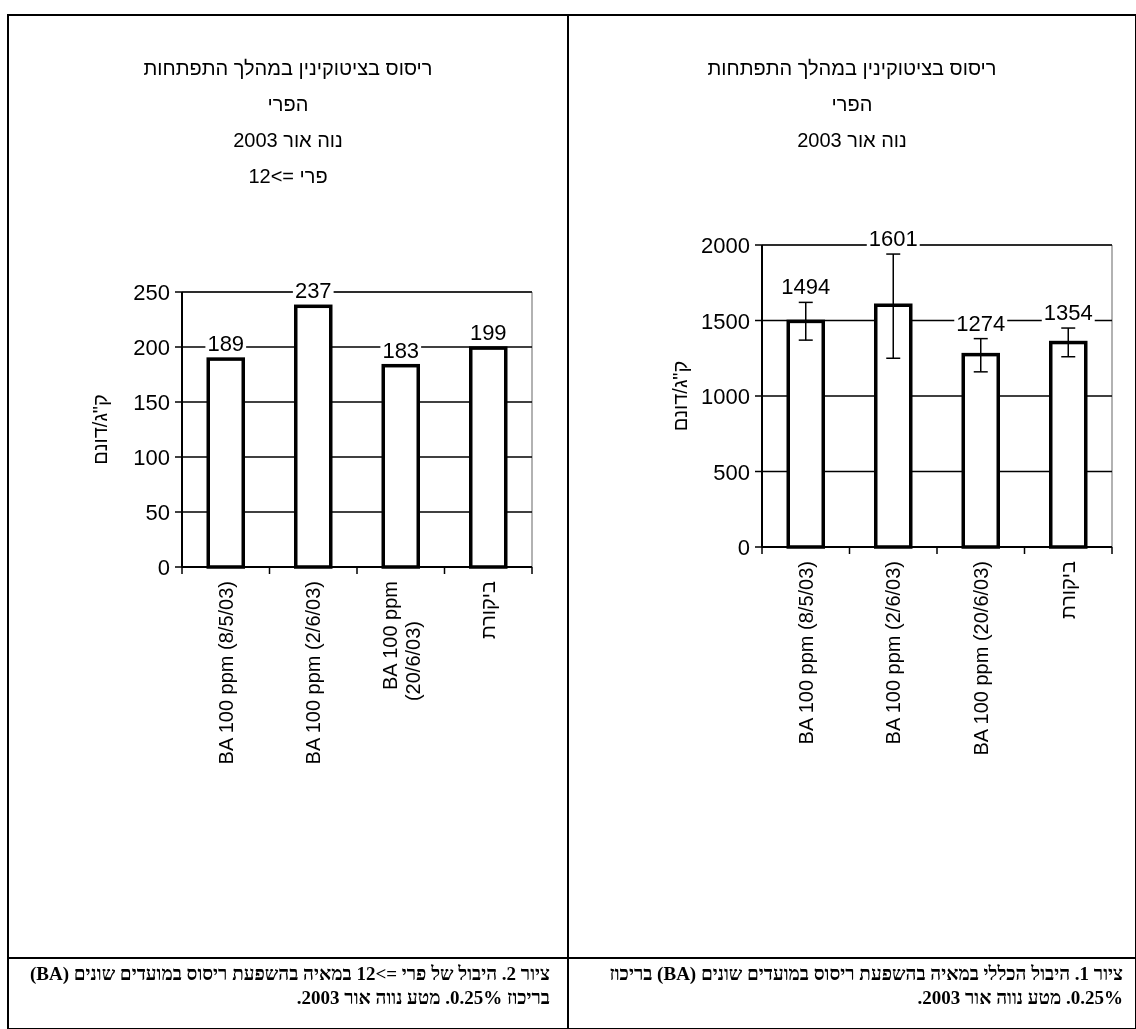  Describe the element at coordinates (401, 350) in the screenshot. I see `data-label: 183` at that location.